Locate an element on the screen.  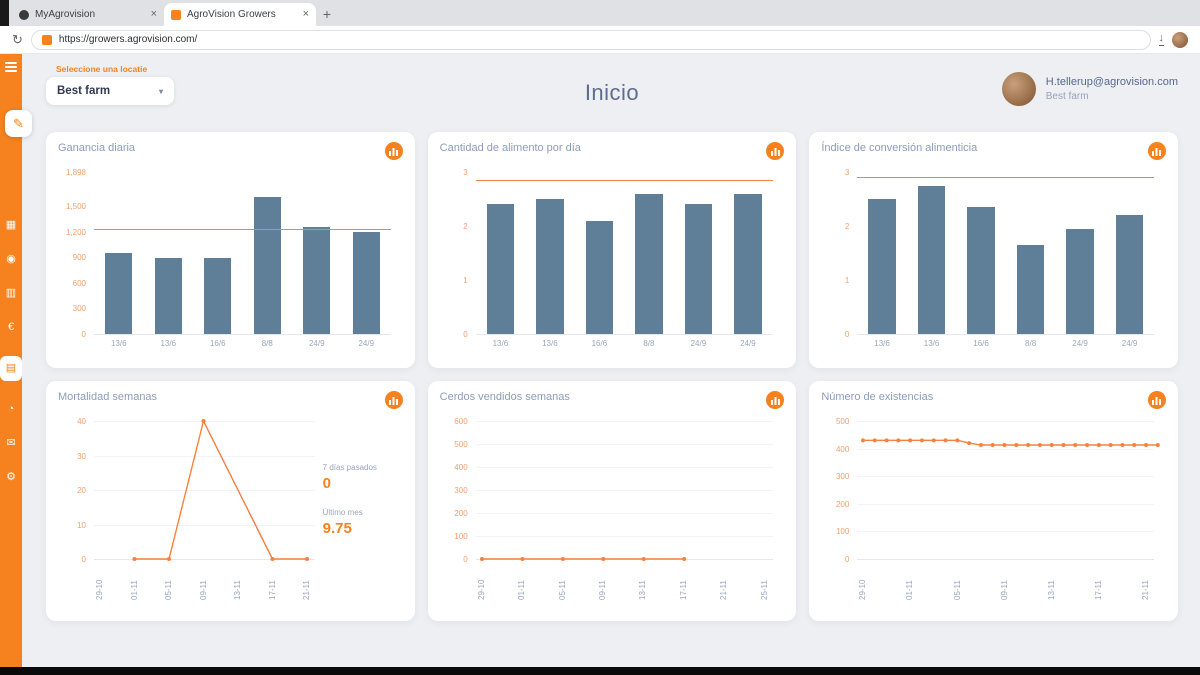
sidebar-item-messages: ✉ is located at coordinates (11, 443).